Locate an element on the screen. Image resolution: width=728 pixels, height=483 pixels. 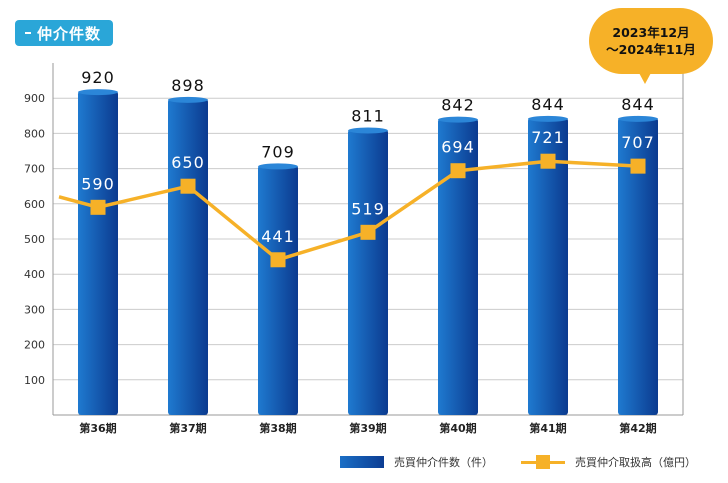
y-tick-label: 300 is located at coordinates (34, 309).